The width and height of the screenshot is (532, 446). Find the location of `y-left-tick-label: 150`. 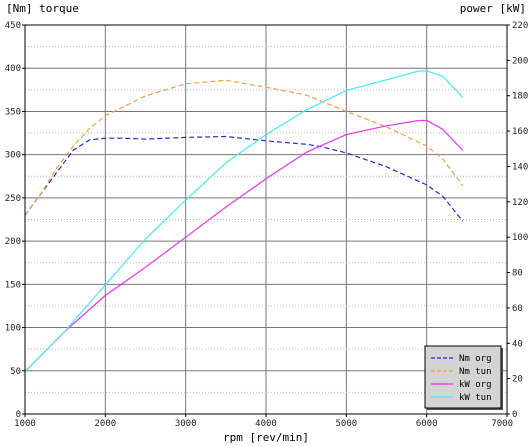

y-left-tick-label: 150 is located at coordinates (13, 285).